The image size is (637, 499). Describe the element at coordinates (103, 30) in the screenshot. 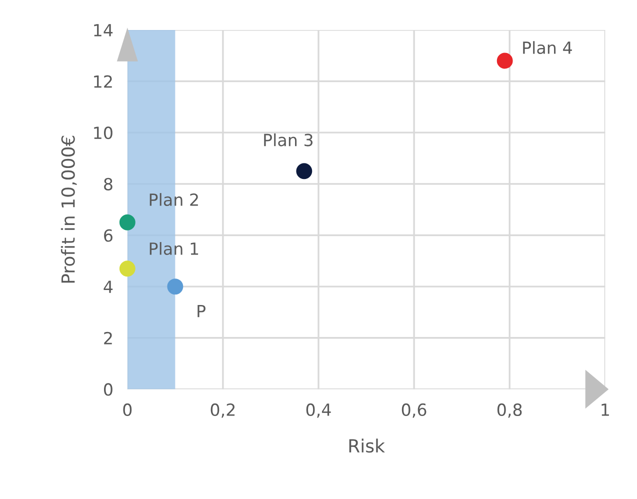

I see `y-tick-label: 14` at that location.